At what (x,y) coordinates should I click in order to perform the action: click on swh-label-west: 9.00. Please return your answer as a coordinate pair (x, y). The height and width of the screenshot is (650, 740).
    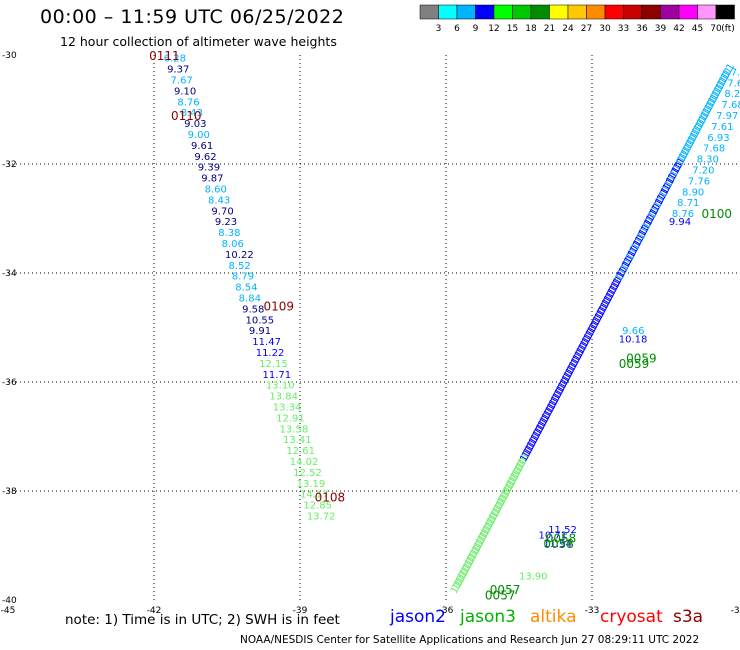
    Looking at the image, I should click on (199, 135).